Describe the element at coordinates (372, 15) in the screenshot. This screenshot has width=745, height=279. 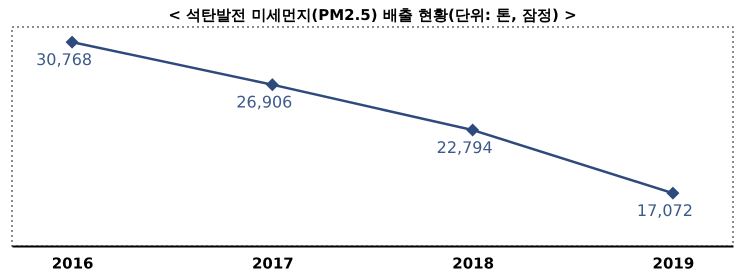
I see `chart-title: < 석탄발전 미세먼지(PM2.5) 배출 현황(단위: 톤, 잠정) >` at that location.